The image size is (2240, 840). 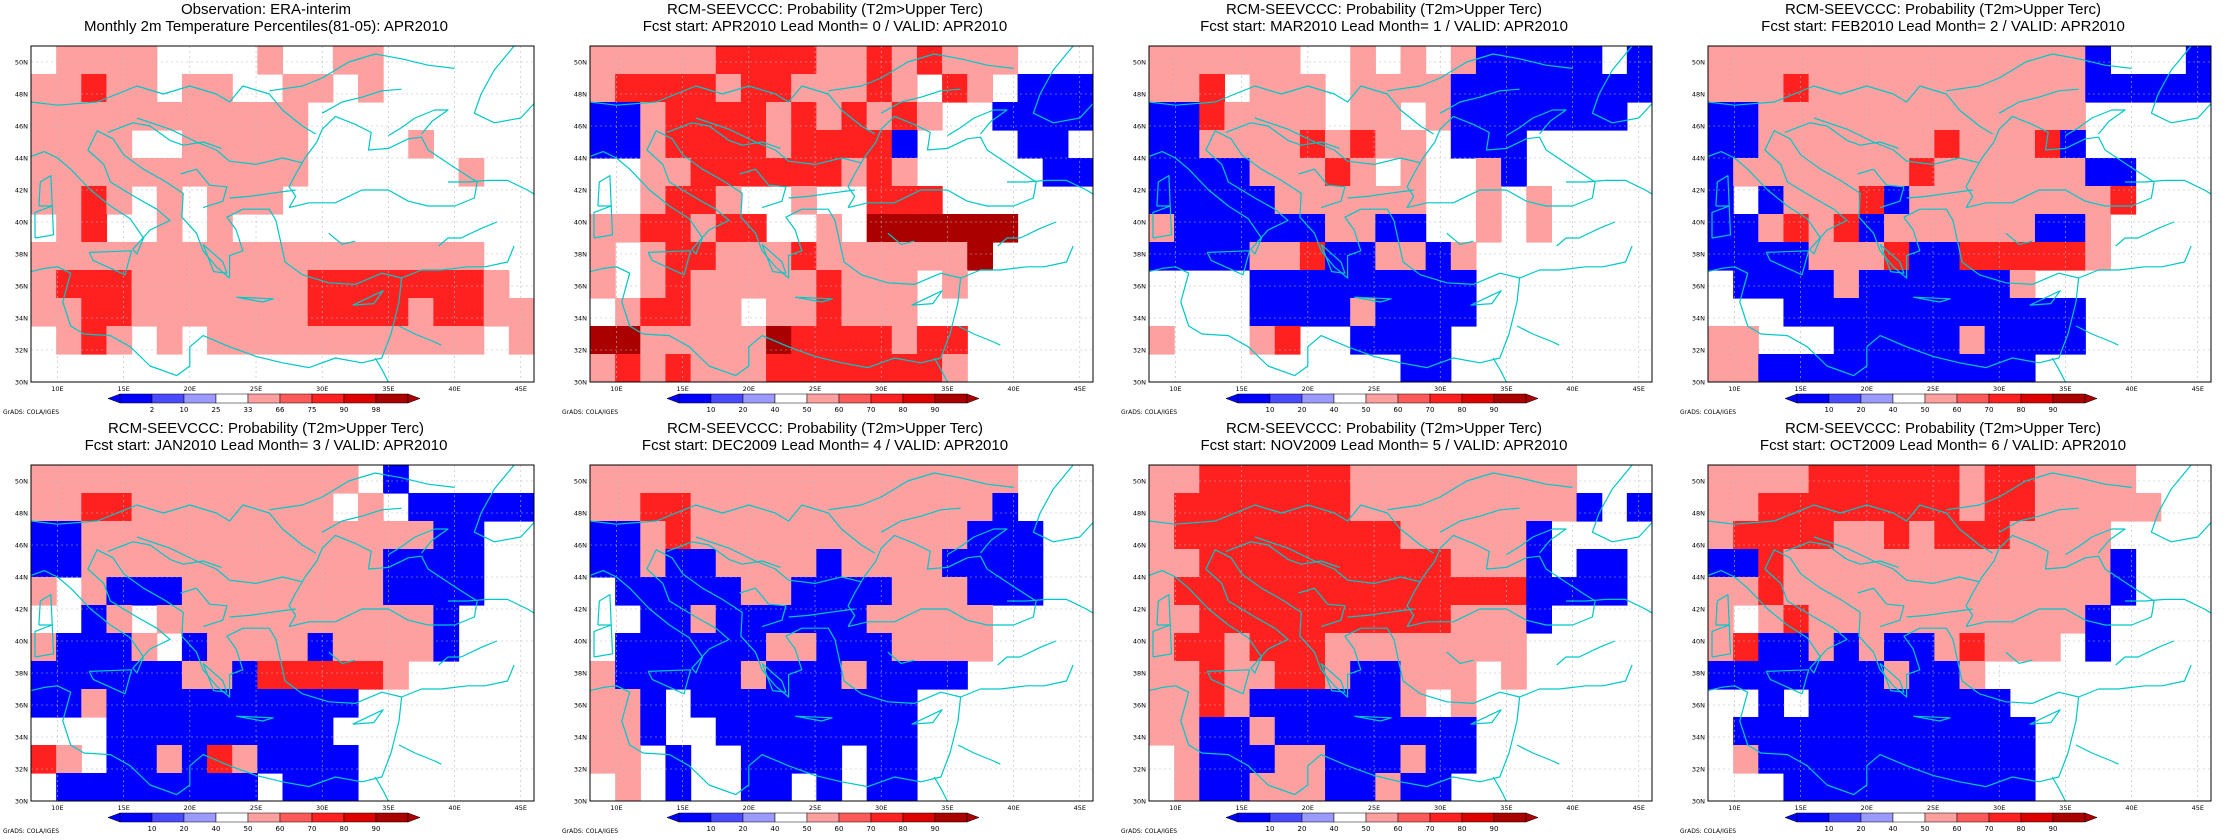 I want to click on colorbar-label: 70, so click(x=871, y=829).